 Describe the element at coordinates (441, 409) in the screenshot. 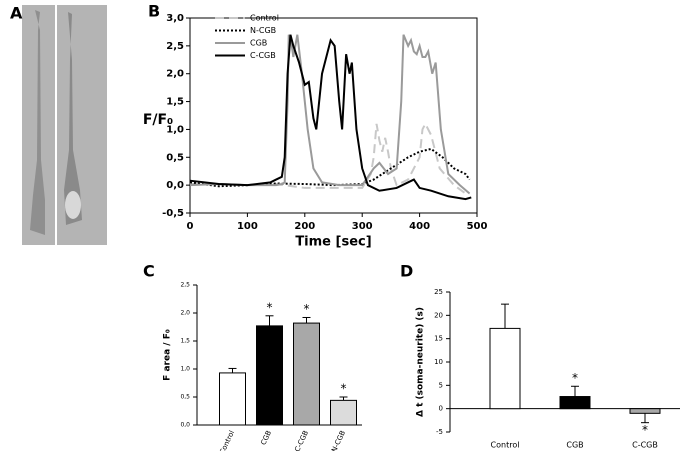

I see `y-tick-label: 0` at that location.